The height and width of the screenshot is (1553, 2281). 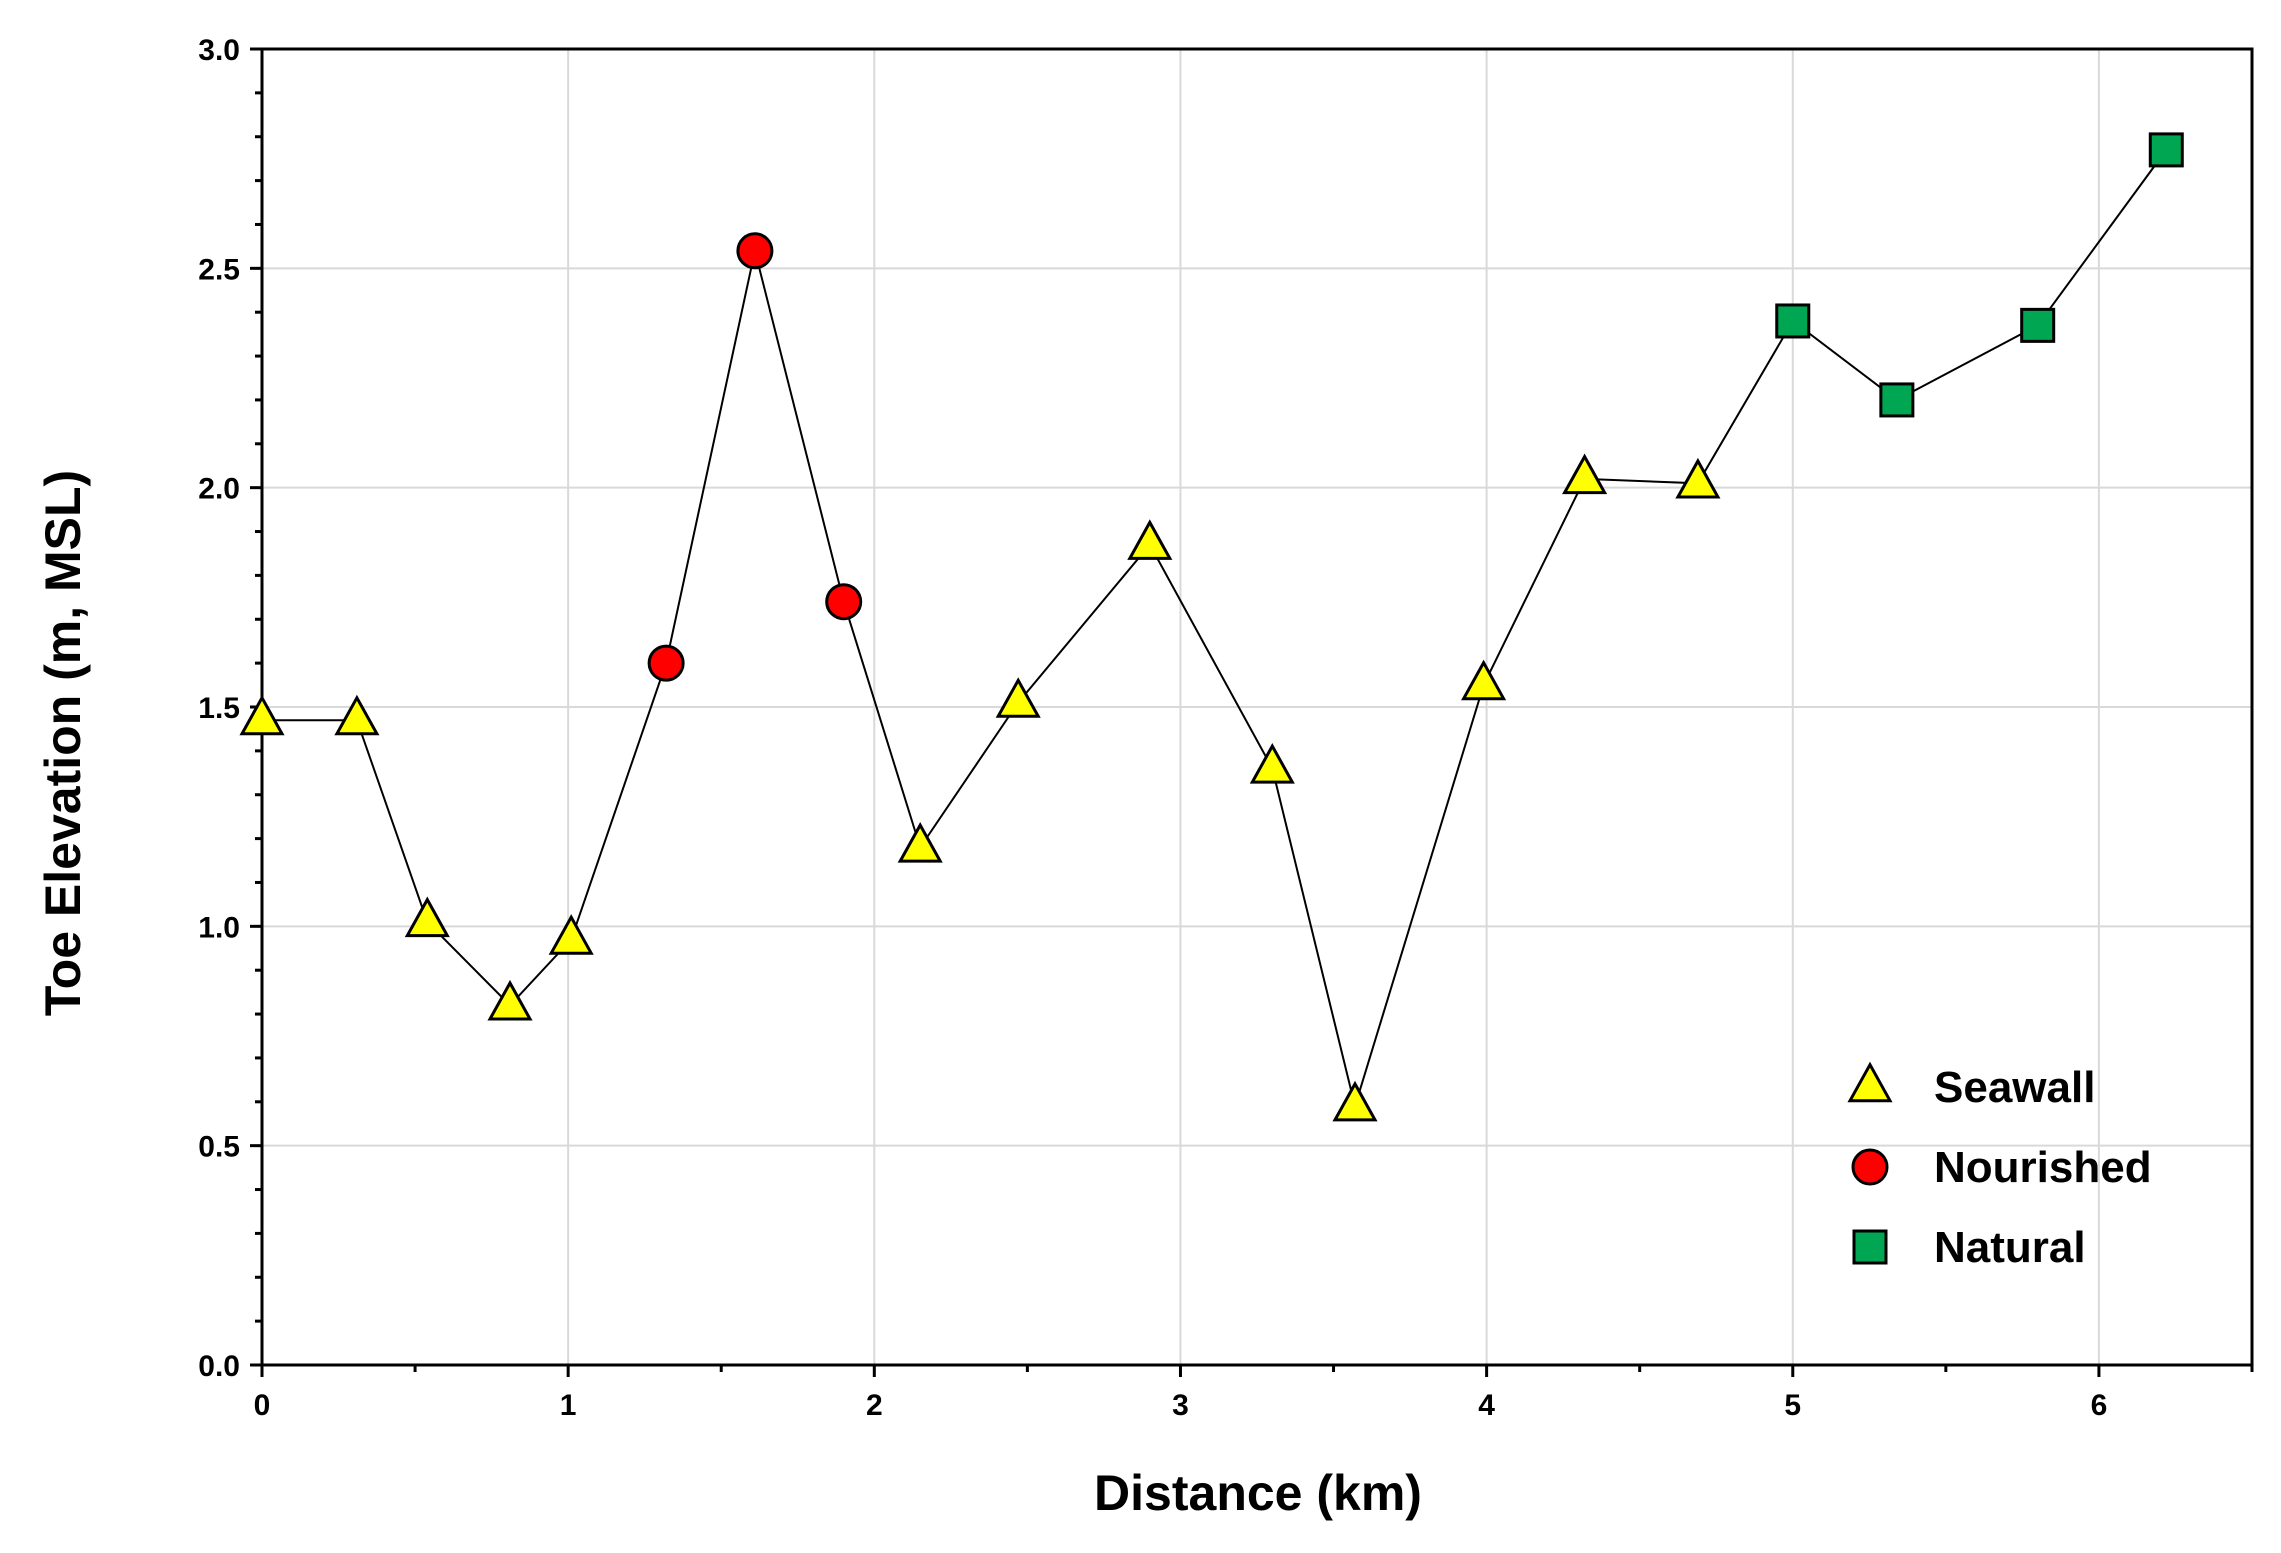 I want to click on x-tick-label: 2, so click(x=874, y=1405).